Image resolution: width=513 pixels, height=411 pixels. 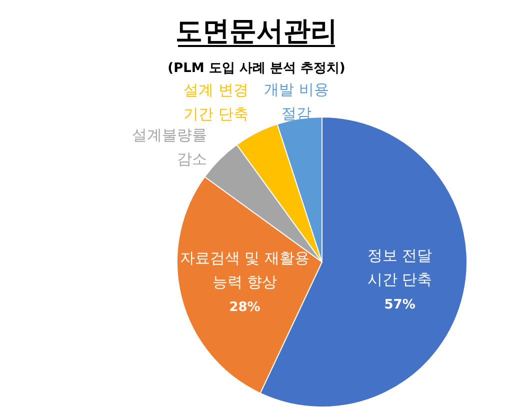 I want to click on data-label: 28%, so click(x=244, y=307).